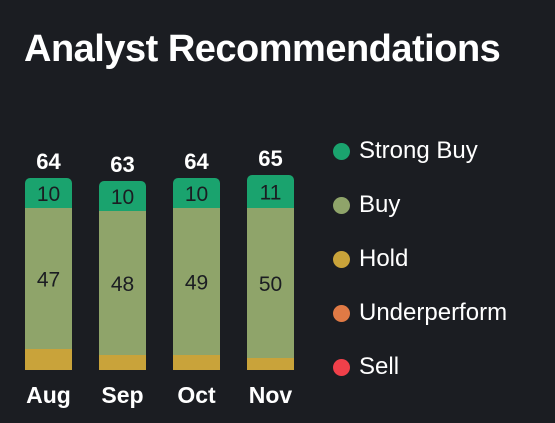 Image resolution: width=555 pixels, height=423 pixels. I want to click on bar-segment-hold-aug, so click(48, 359).